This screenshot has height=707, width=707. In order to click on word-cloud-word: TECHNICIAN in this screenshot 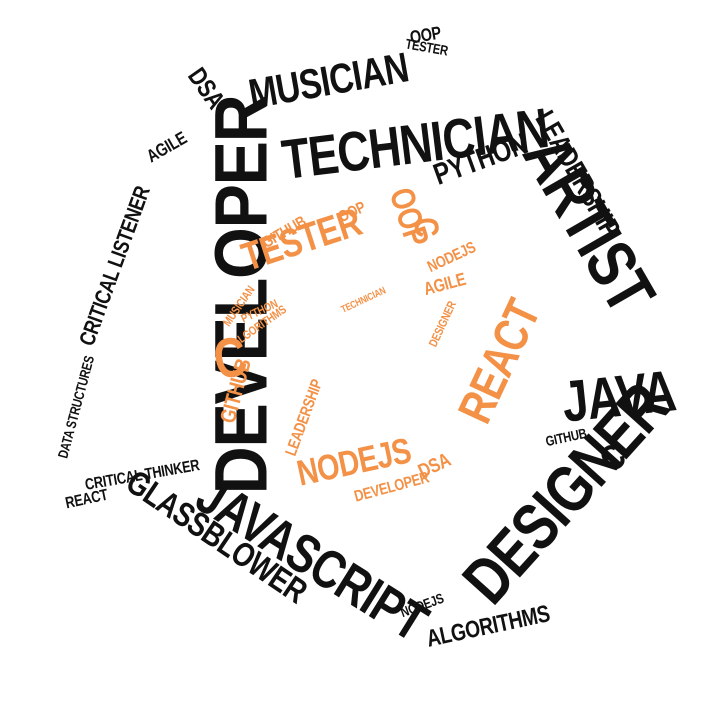, I will do `click(363, 300)`.